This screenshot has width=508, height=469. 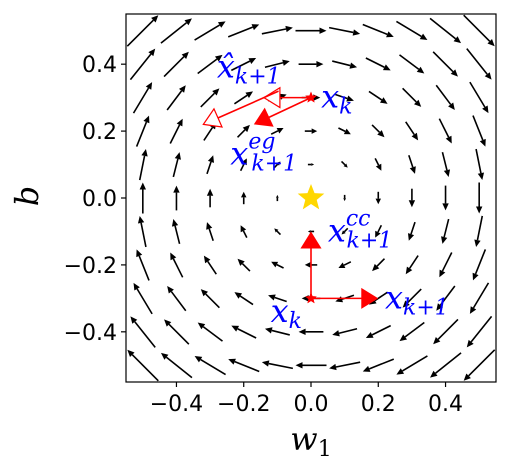 I want to click on optimum-star, so click(x=311, y=197).